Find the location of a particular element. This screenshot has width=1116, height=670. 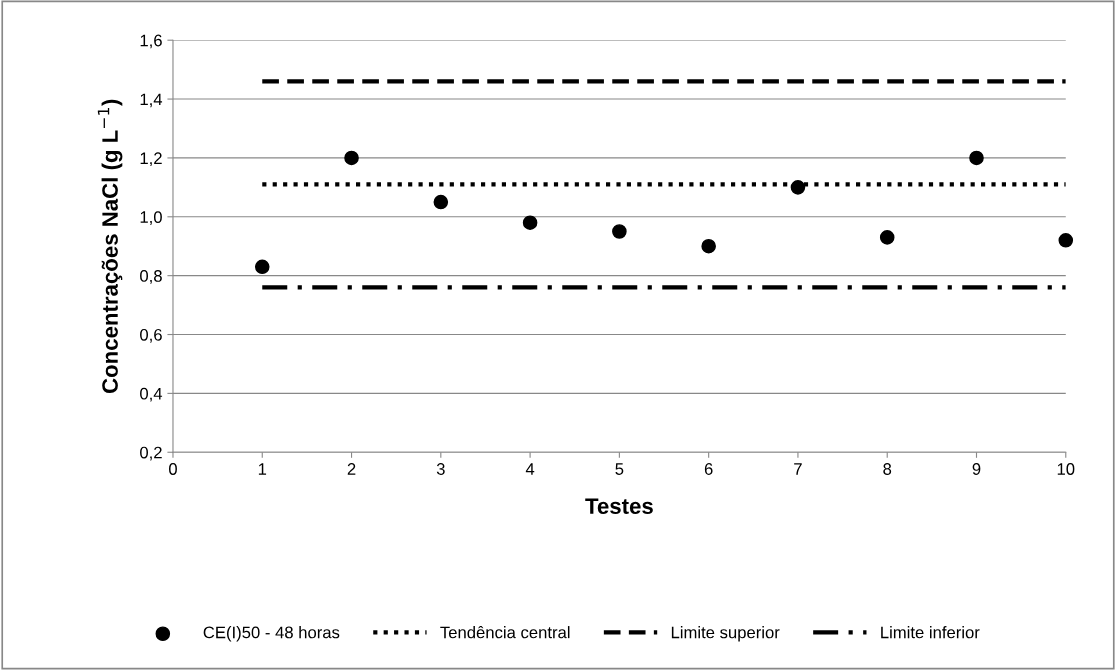

legend-label: Tendência central is located at coordinates (505, 632).